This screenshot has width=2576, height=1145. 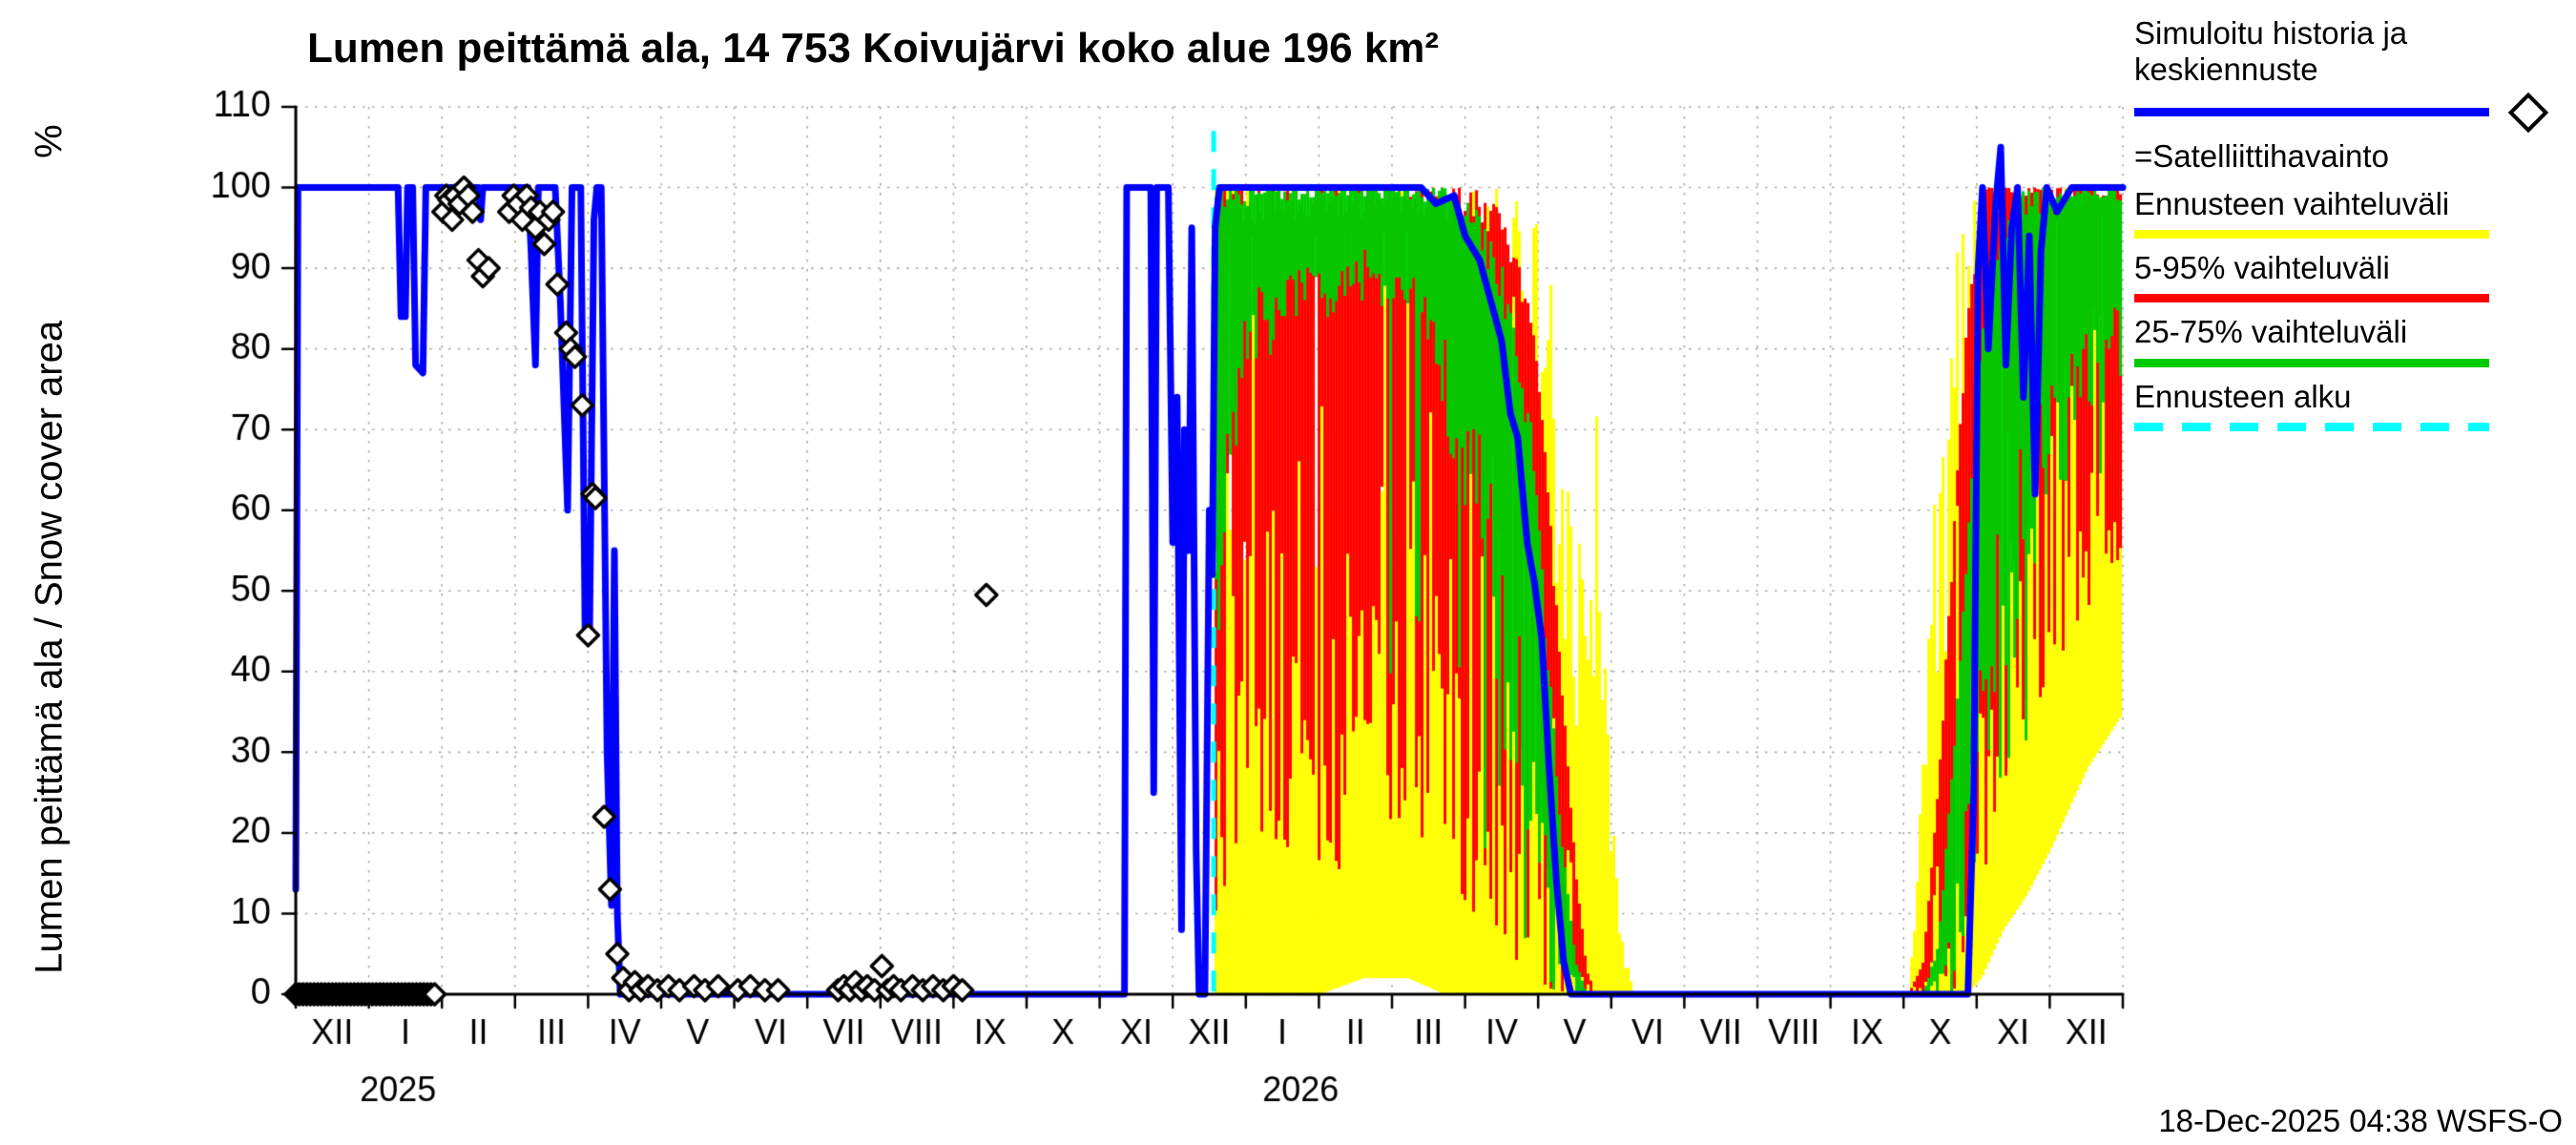 I want to click on legend-entry-forecast-range: Ennusteen vaihteluväli, so click(x=2351, y=212).